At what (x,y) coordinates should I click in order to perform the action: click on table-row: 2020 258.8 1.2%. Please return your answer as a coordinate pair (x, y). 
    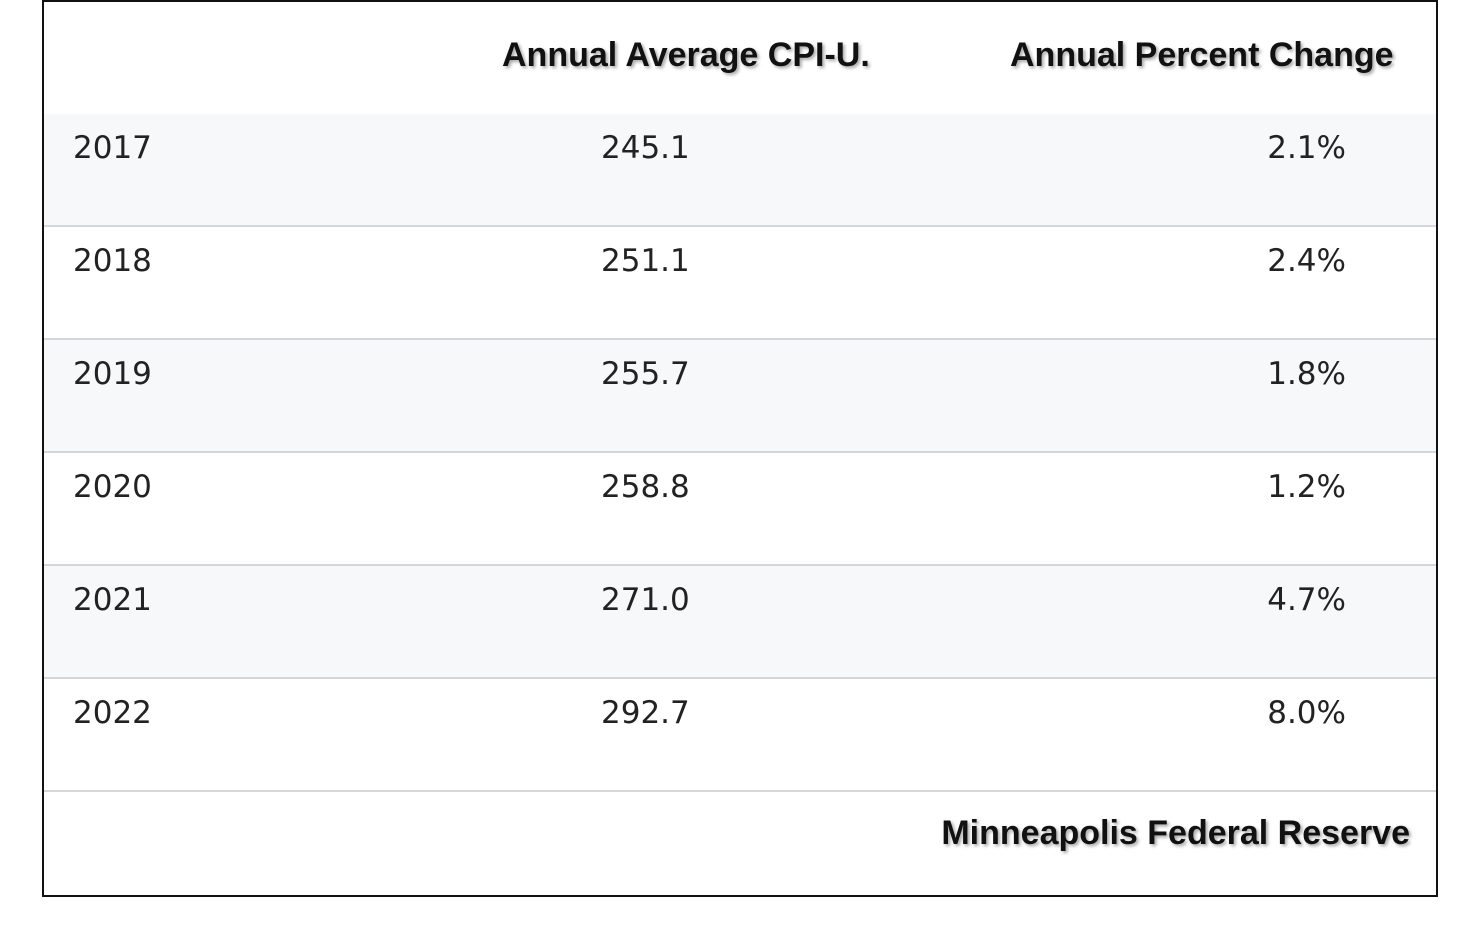
    Looking at the image, I should click on (740, 509).